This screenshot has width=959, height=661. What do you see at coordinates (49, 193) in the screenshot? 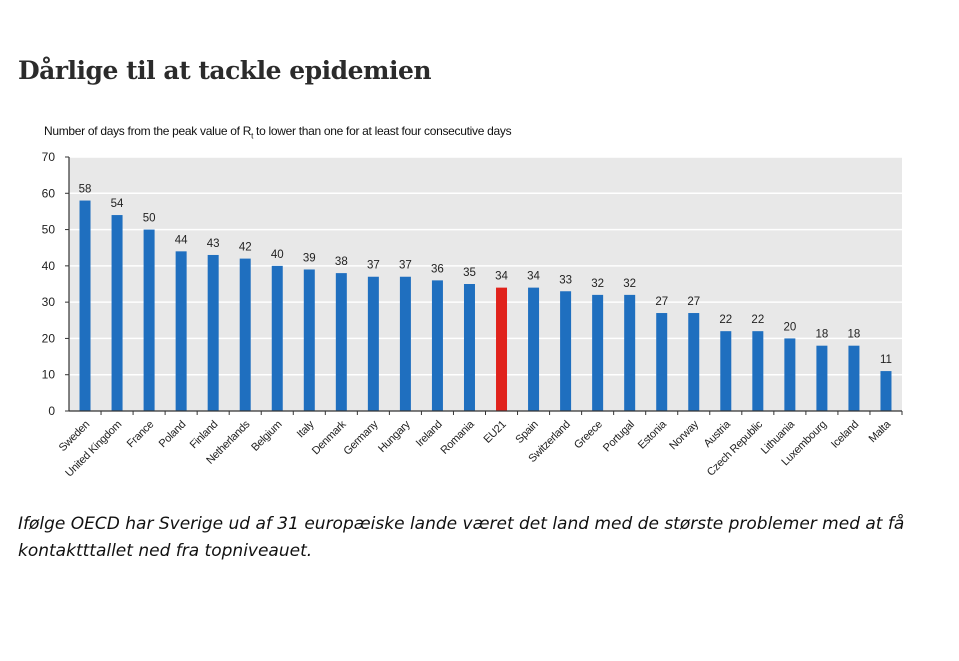
I see `y-tick-label: 60` at bounding box center [49, 193].